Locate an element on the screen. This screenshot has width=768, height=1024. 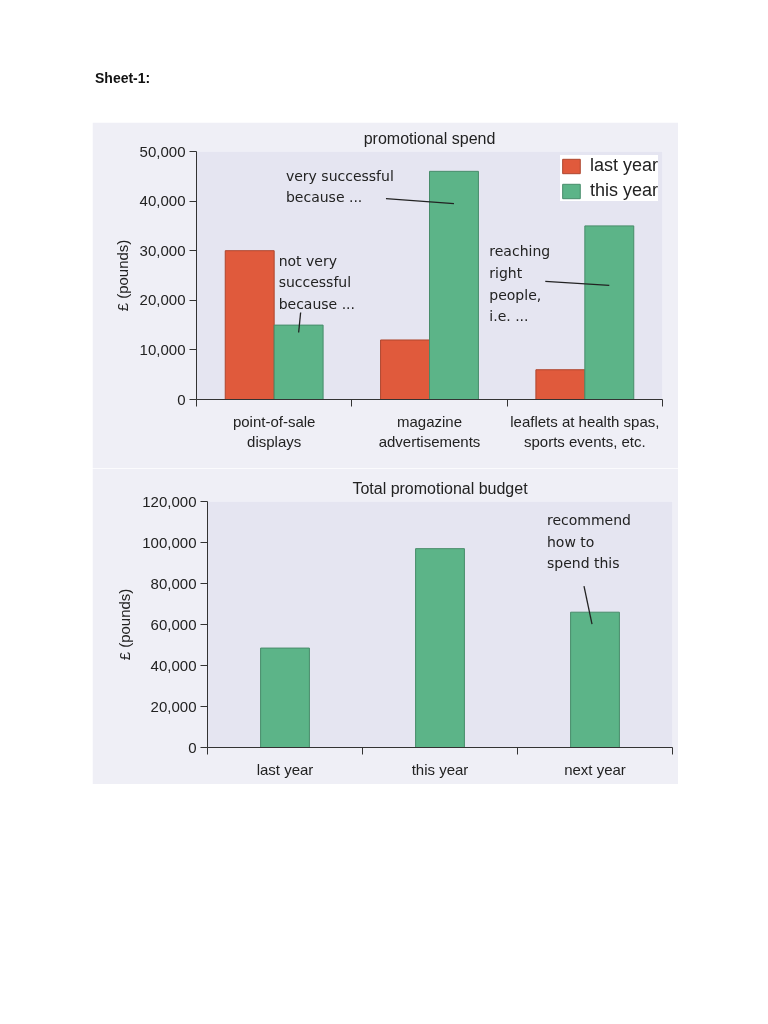
legend-label: last year is located at coordinates (623, 165).